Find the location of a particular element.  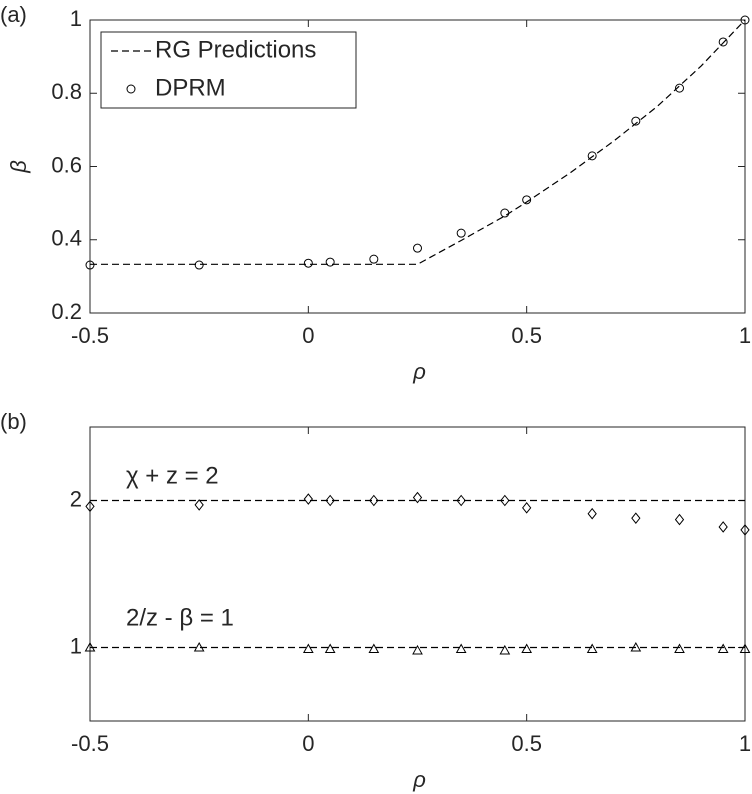

legend-label: RG Predictions is located at coordinates (235, 49).